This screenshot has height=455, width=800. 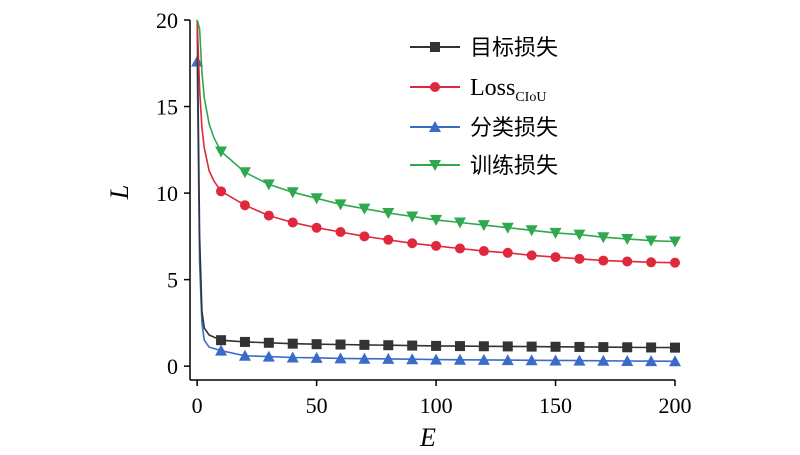 I want to click on y-tick-label: 5, so click(x=172, y=280).